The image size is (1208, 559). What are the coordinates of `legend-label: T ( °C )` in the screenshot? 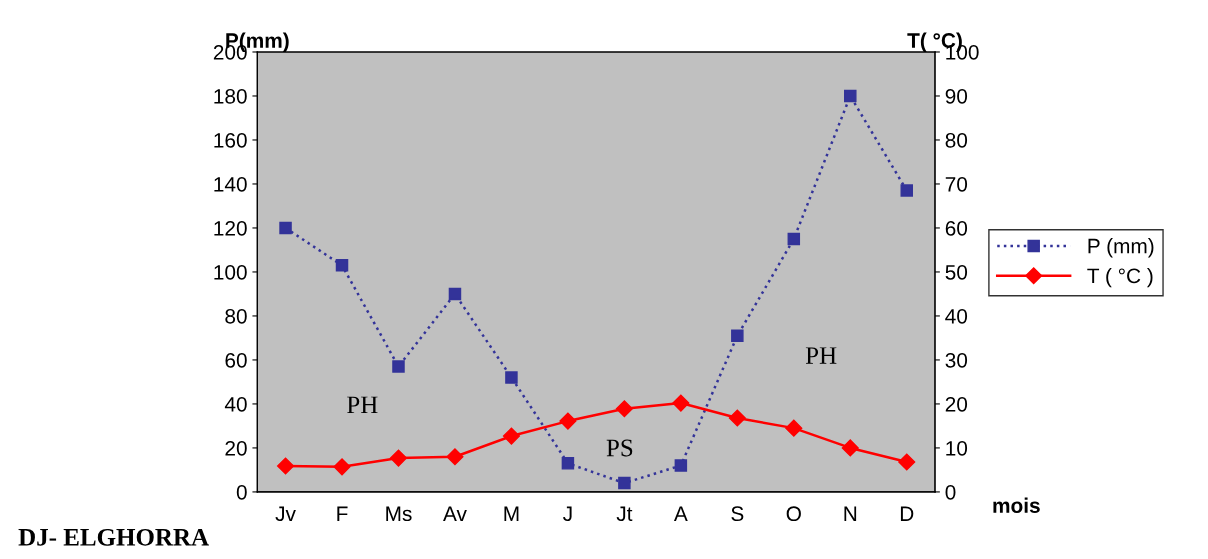 It's located at (1120, 277).